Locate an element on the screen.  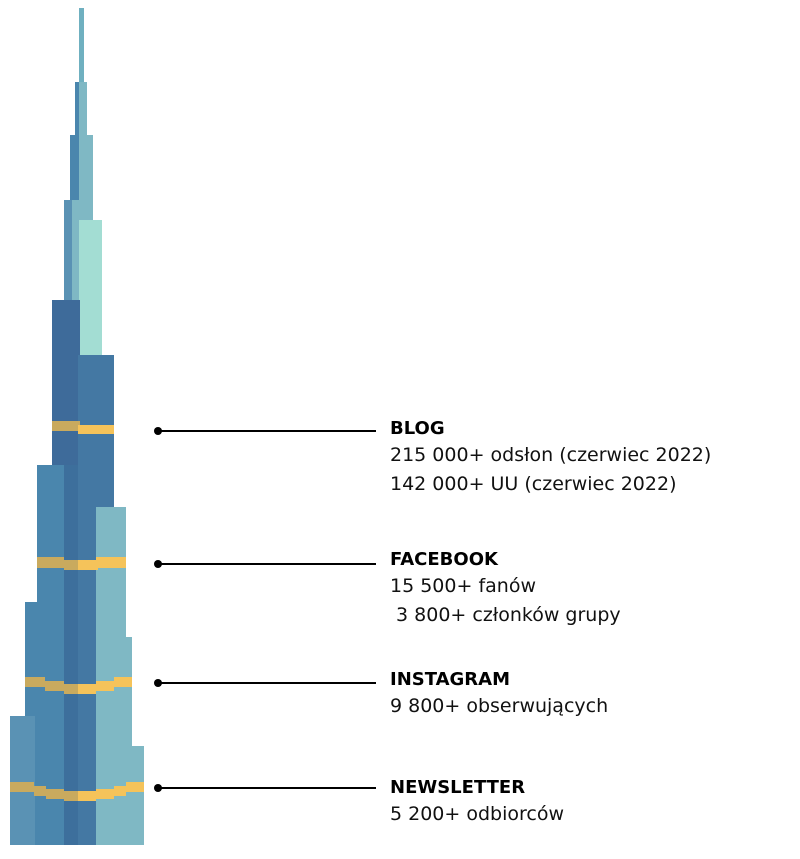
section-stat: 215 000+ odsłon (czerwiec 2022) is located at coordinates (551, 455).